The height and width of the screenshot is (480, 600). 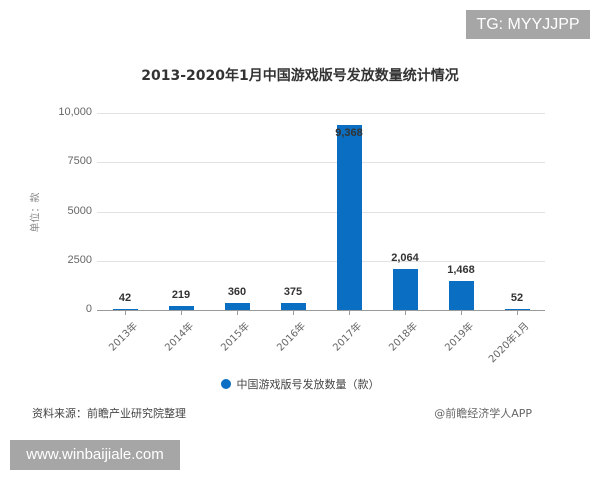 What do you see at coordinates (461, 270) in the screenshot?
I see `bar-value-label: 1,468` at bounding box center [461, 270].